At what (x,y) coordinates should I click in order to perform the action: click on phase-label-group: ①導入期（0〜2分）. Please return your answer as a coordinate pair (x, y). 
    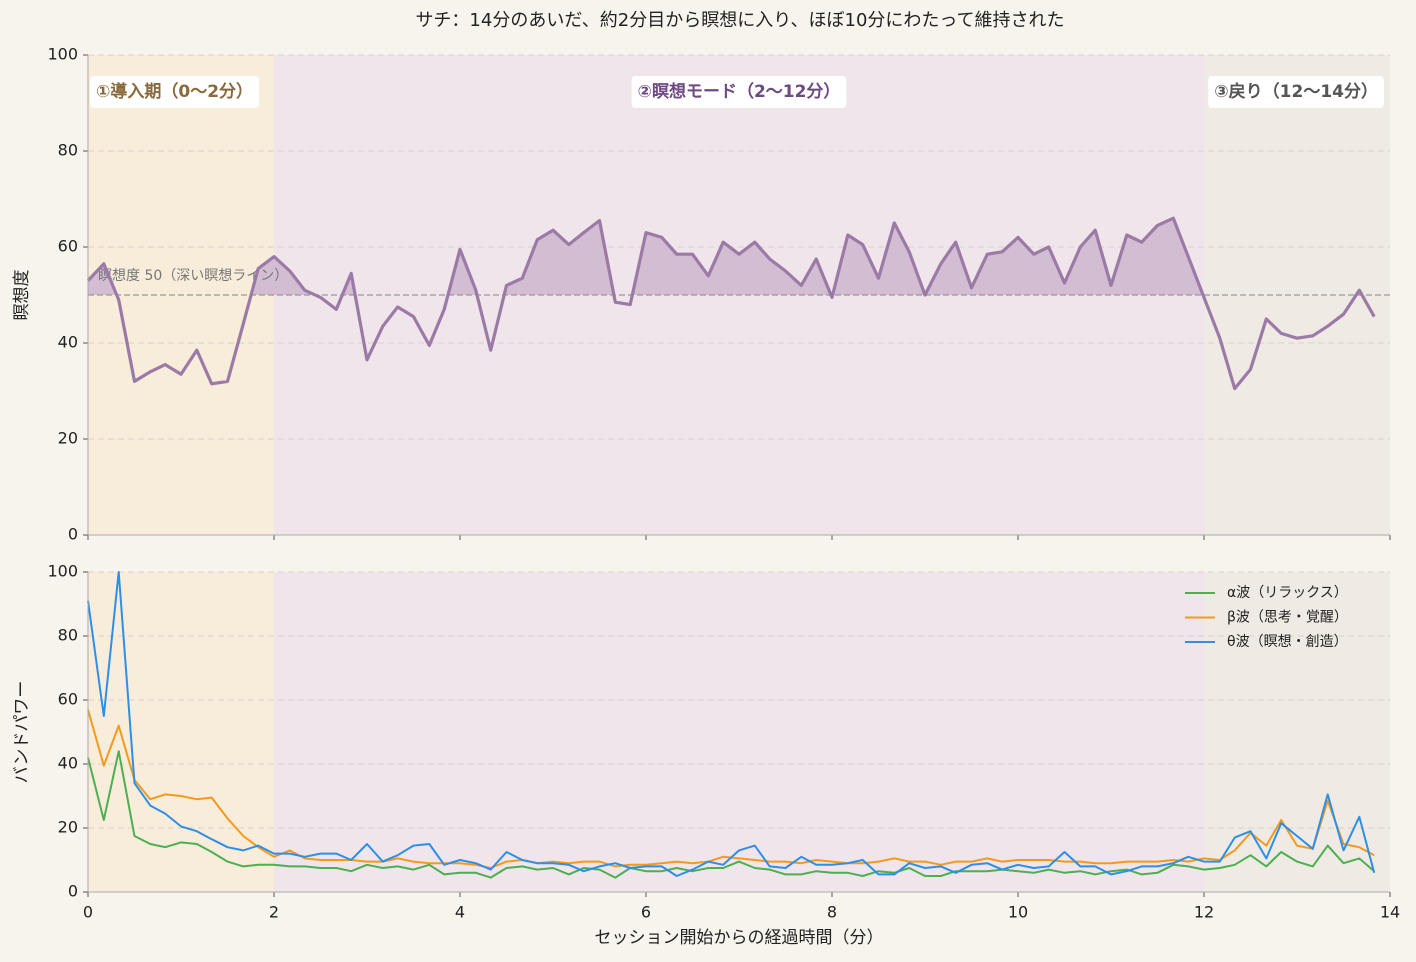
    Looking at the image, I should click on (175, 92).